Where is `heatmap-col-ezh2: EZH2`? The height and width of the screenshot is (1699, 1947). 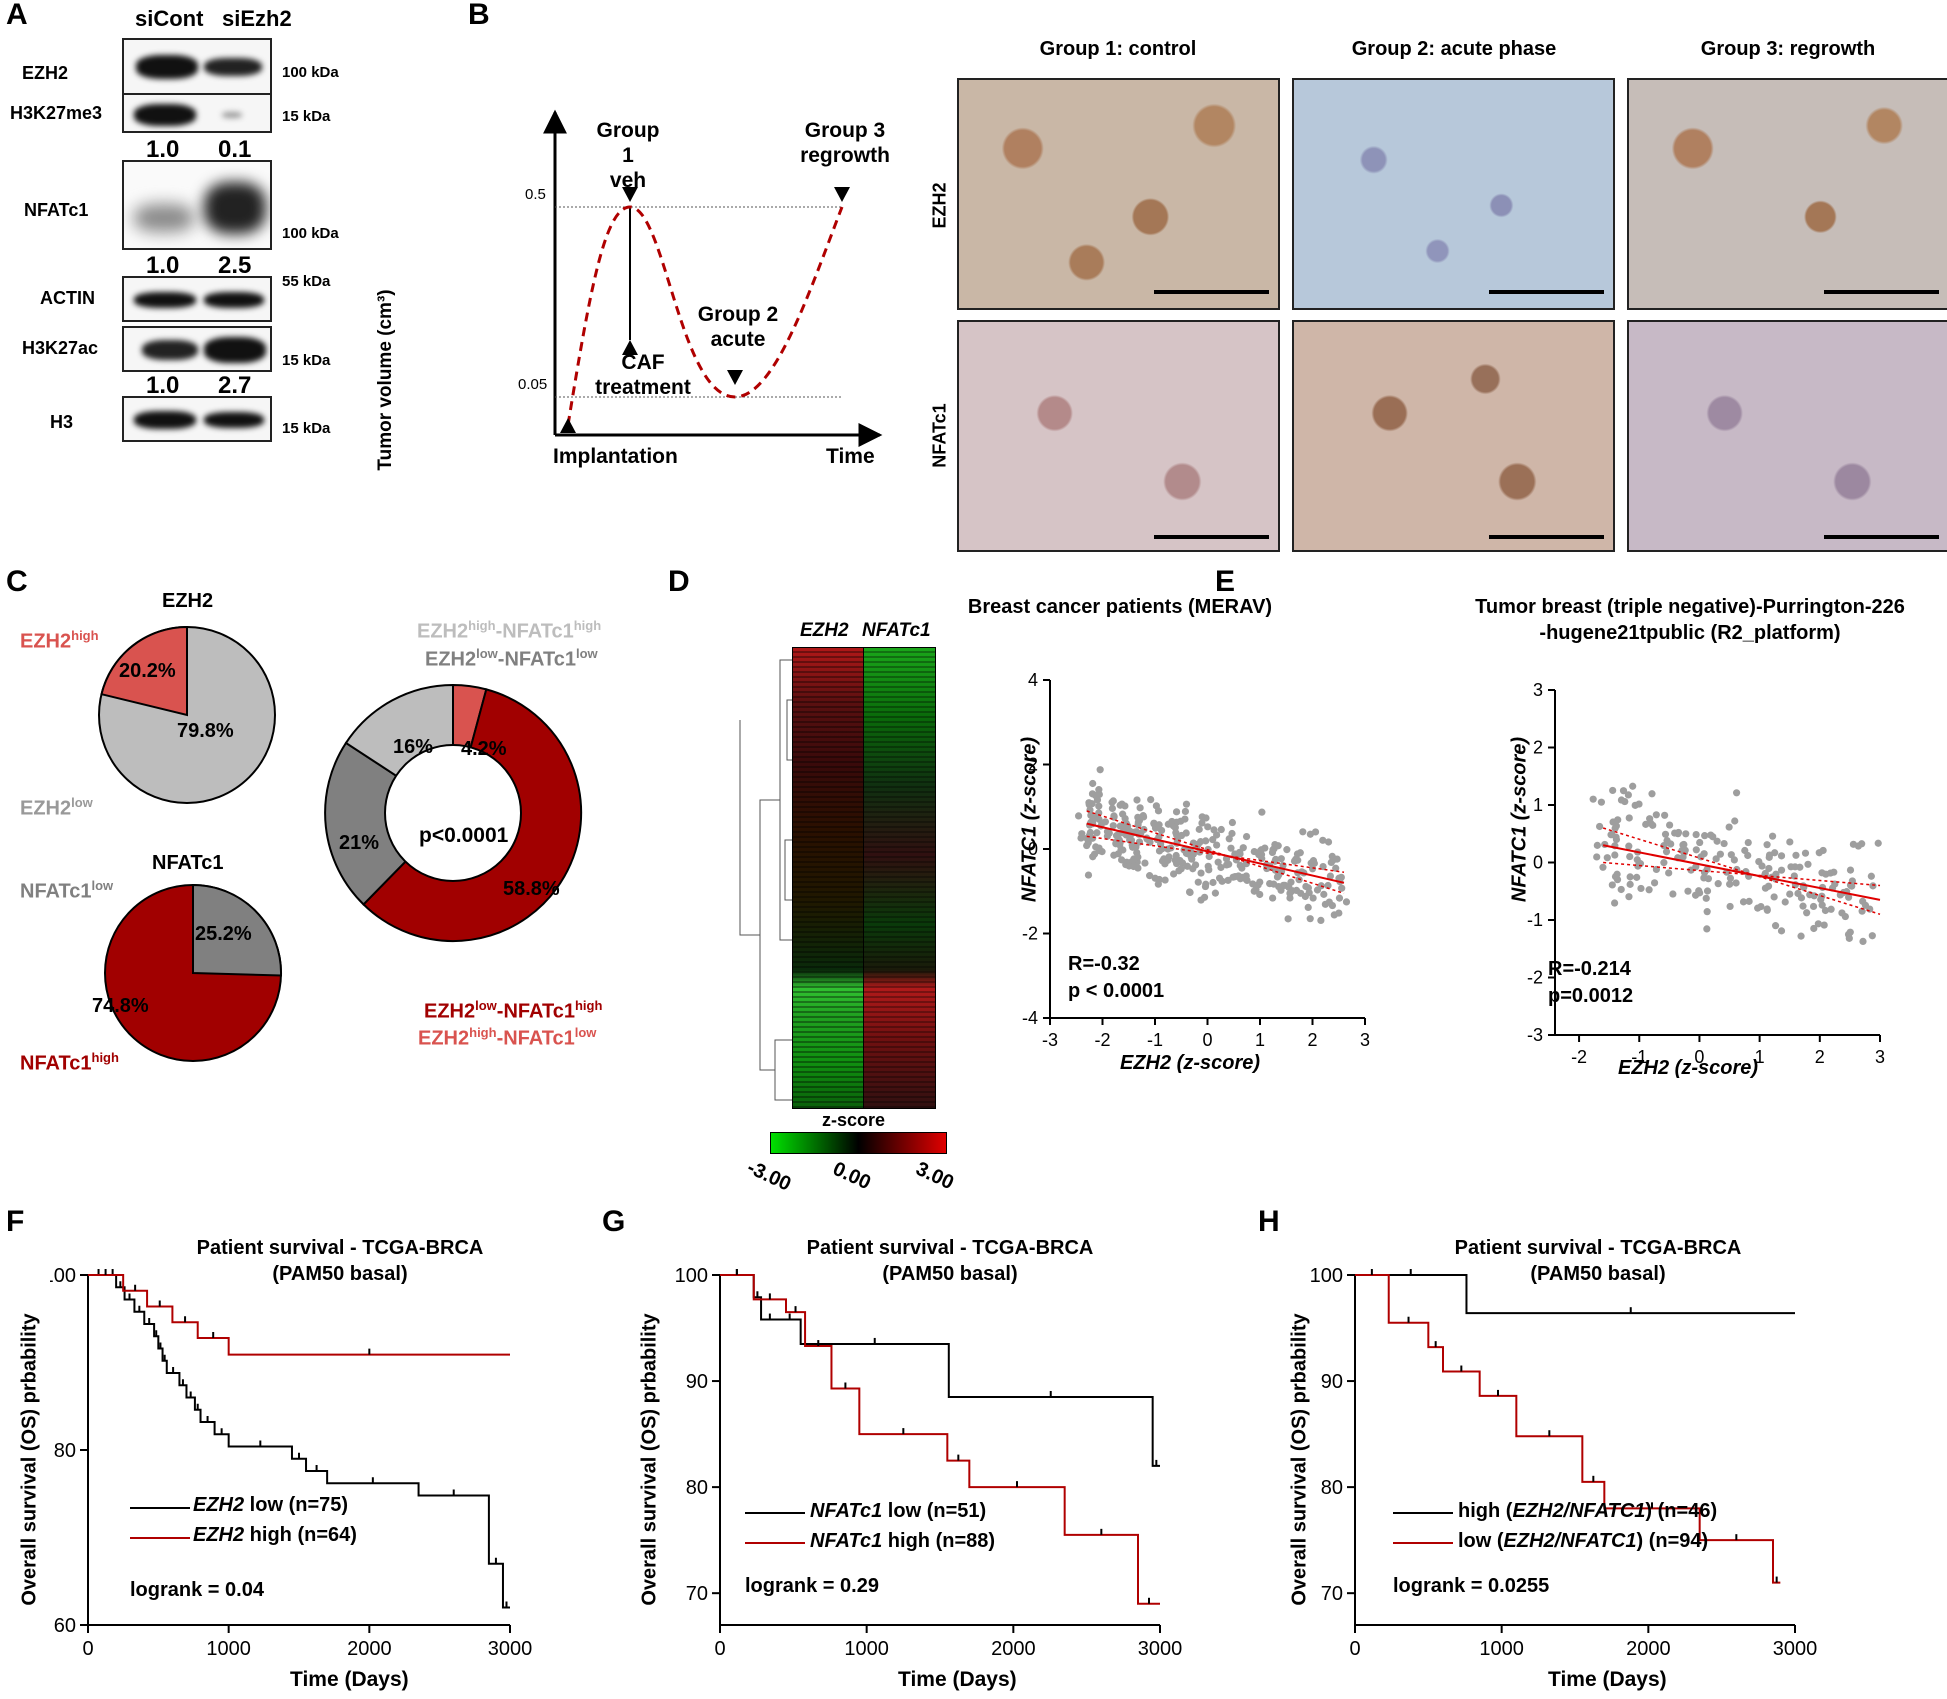
heatmap-col-ezh2: EZH2 is located at coordinates (824, 630).